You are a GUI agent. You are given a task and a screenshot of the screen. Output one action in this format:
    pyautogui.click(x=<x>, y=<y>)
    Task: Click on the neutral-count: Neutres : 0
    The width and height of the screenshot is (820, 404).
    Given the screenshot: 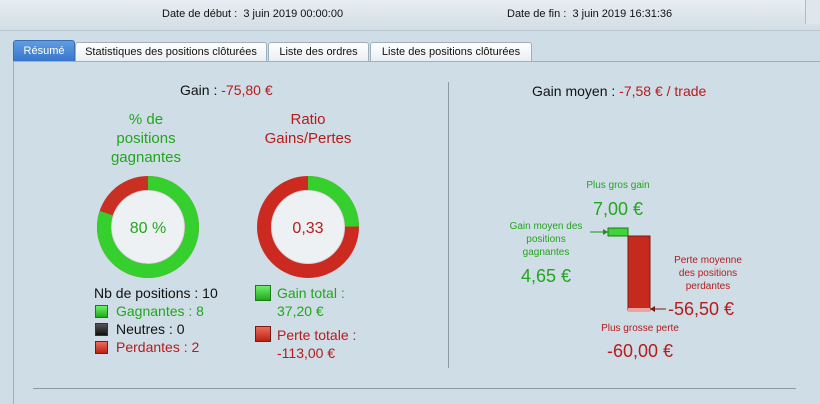 What is the action you would take?
    pyautogui.click(x=150, y=329)
    